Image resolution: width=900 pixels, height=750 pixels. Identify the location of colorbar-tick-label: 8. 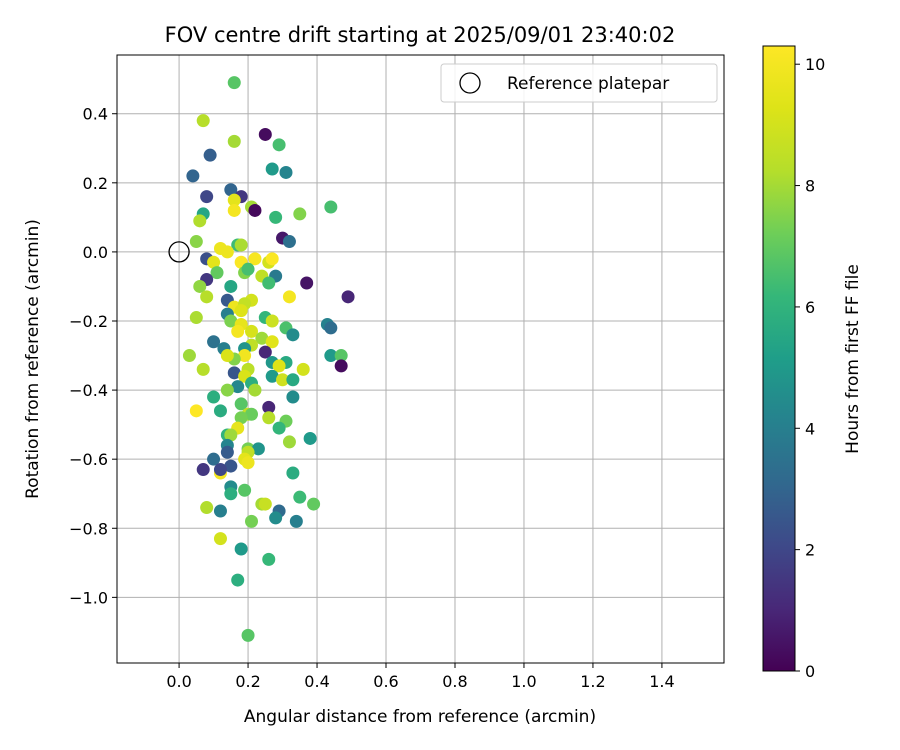
(810, 186).